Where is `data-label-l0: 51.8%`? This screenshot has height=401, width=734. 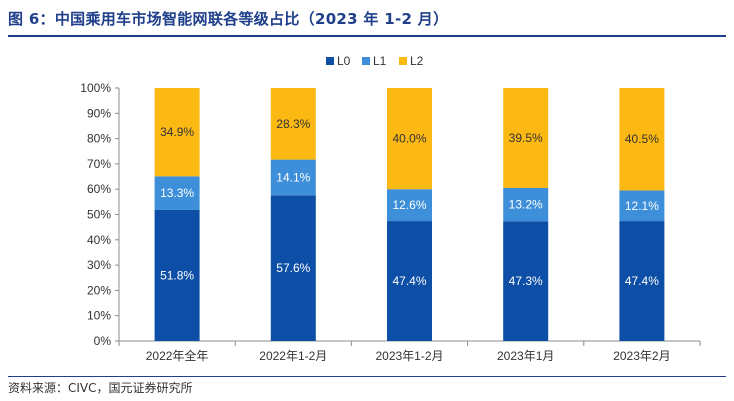 data-label-l0: 51.8% is located at coordinates (177, 275).